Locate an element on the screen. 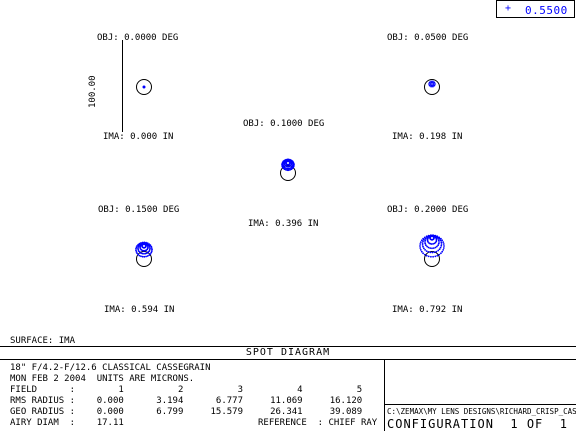 The image size is (576, 431). field-4-obj-label: OBJ: 0.1500 DEG is located at coordinates (139, 210).